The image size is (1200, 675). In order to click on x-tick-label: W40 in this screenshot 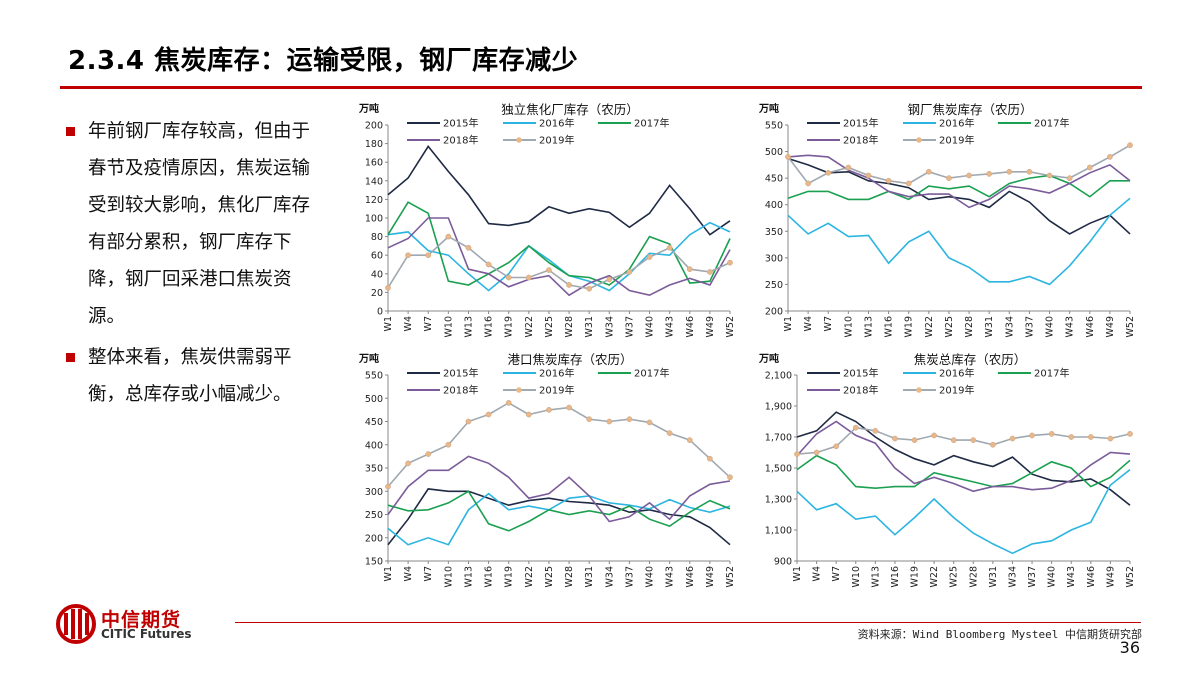, I will do `click(1050, 326)`.